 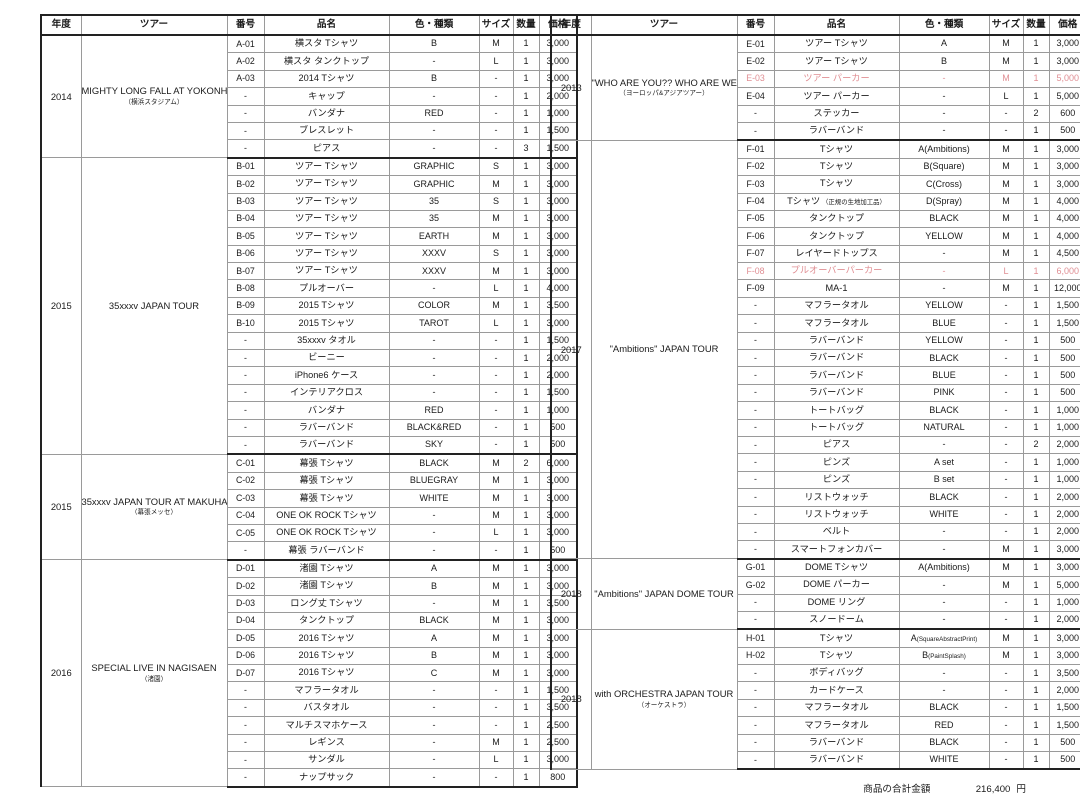 I want to click on row-item-name: マルチスマホケース, so click(x=326, y=725).